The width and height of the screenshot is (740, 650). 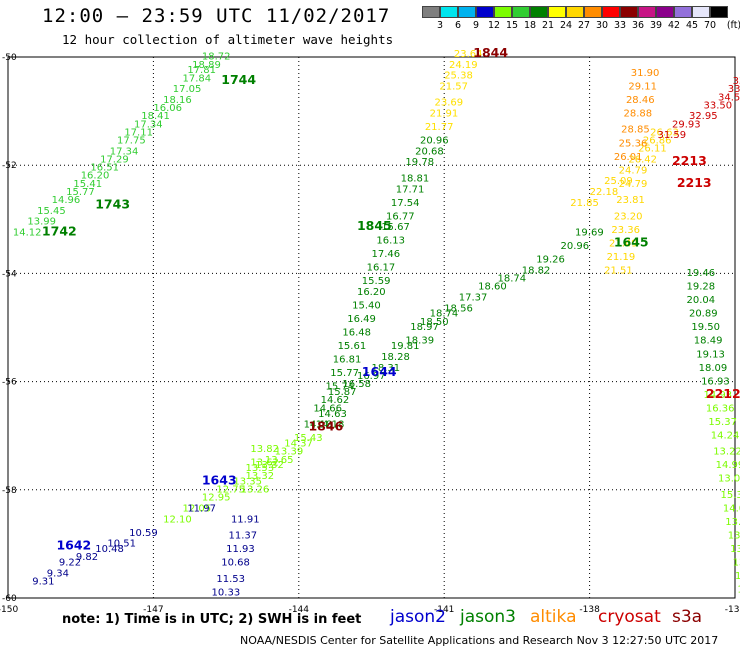 I want to click on x-tick-label: -144, so click(x=299, y=610).